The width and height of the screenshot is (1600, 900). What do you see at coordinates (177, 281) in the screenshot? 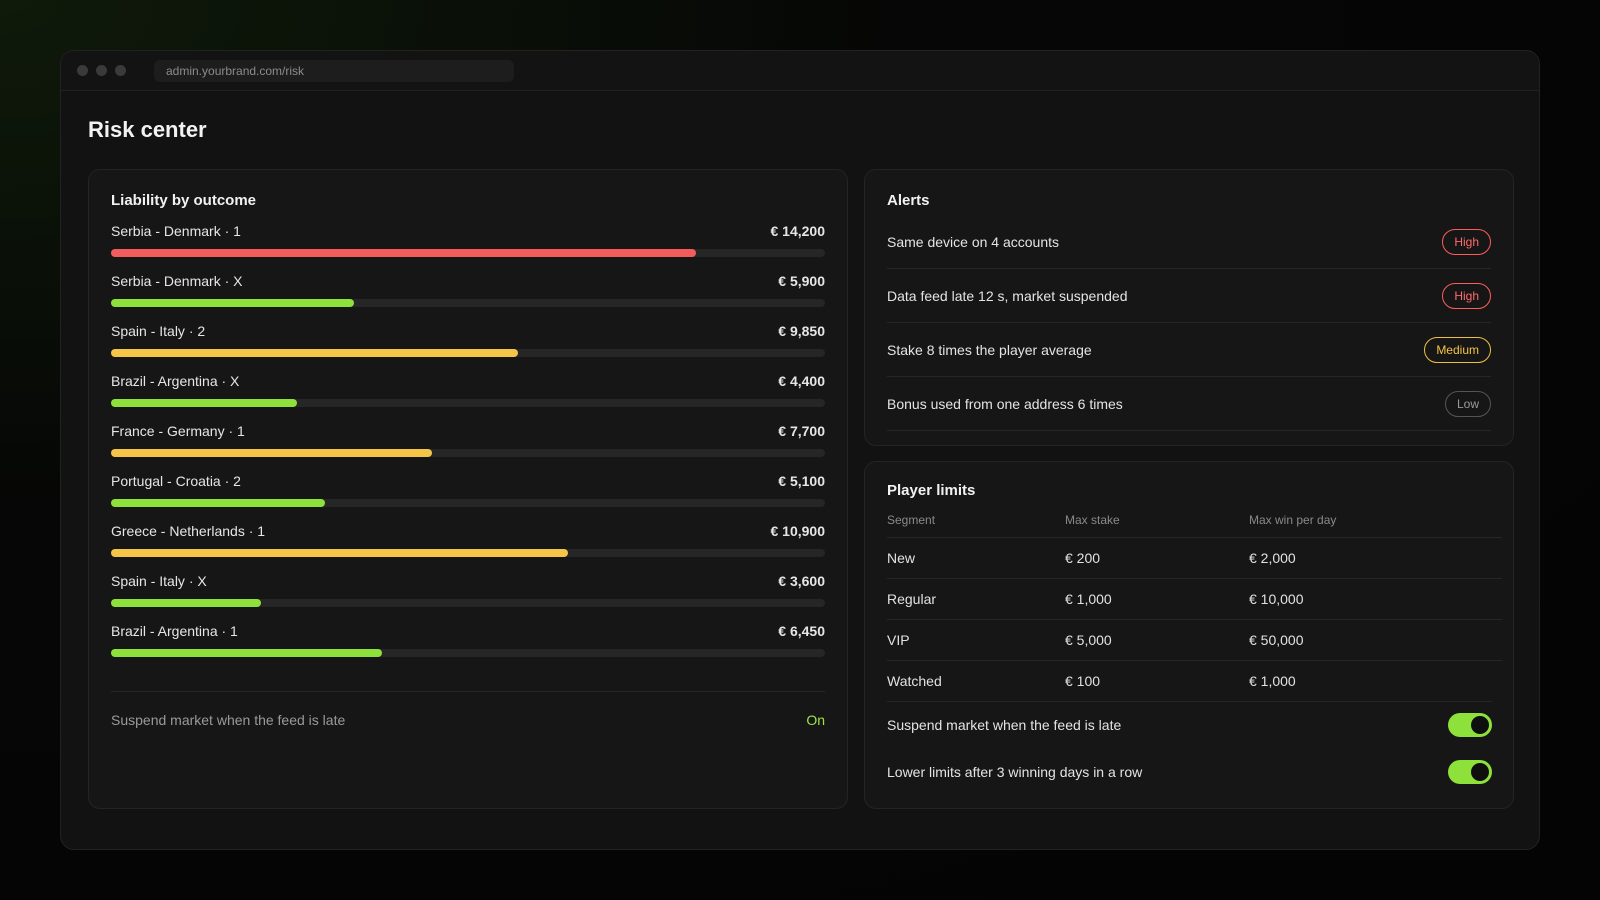
I see `outcome-label: Serbia - Denmark · X` at bounding box center [177, 281].